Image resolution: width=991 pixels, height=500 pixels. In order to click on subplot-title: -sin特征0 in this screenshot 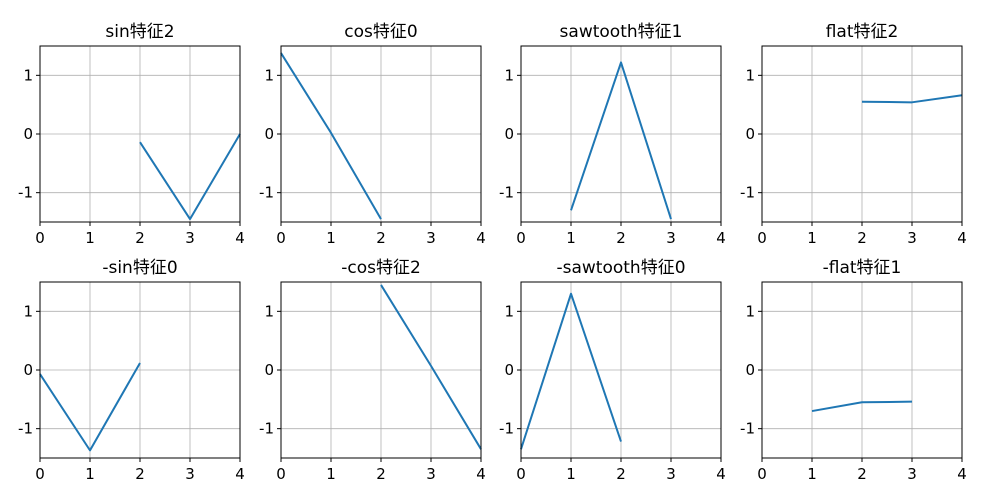, I will do `click(139, 268)`.